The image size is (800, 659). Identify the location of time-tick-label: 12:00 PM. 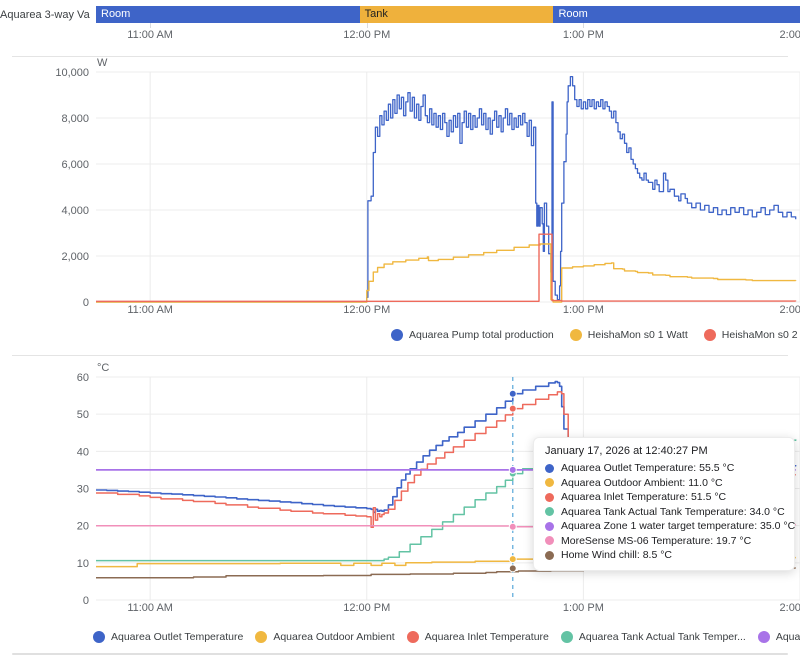
(367, 35).